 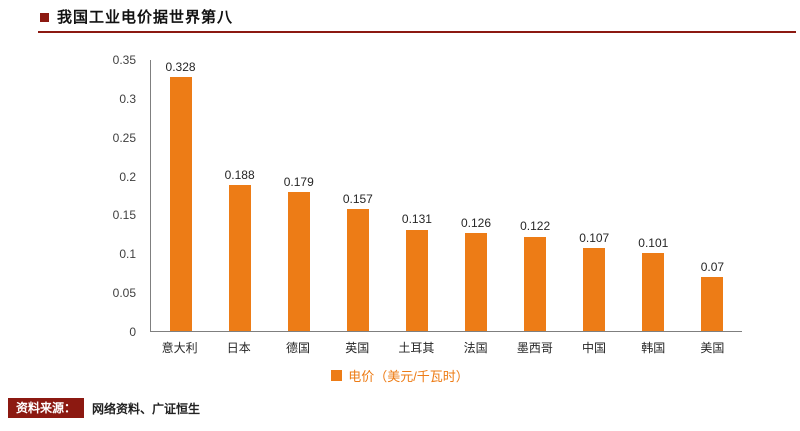 What do you see at coordinates (127, 176) in the screenshot?
I see `y-tick-label: 0.2` at bounding box center [127, 176].